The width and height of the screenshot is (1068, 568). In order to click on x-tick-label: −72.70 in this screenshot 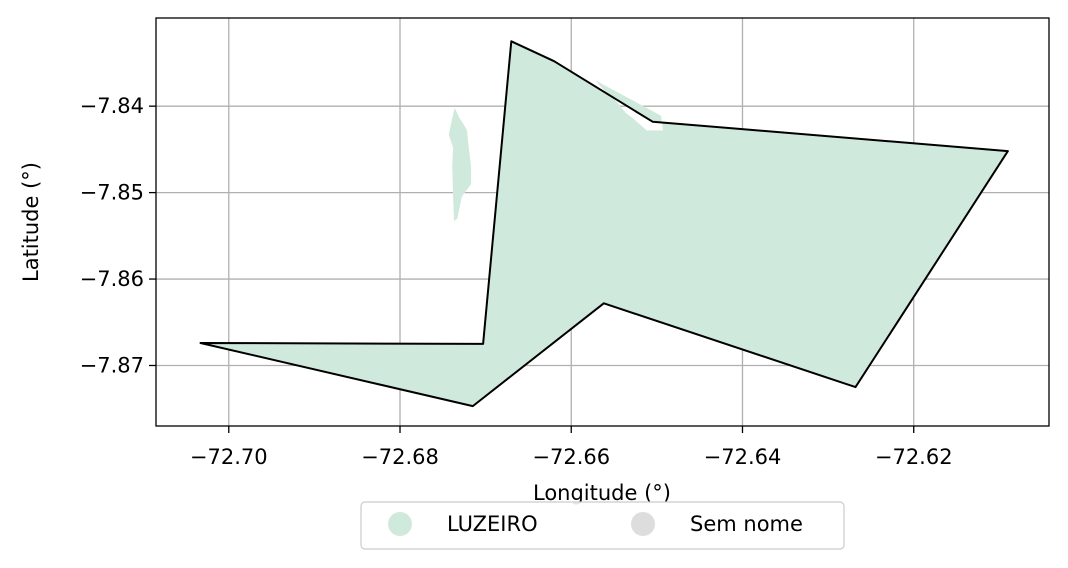, I will do `click(229, 457)`.